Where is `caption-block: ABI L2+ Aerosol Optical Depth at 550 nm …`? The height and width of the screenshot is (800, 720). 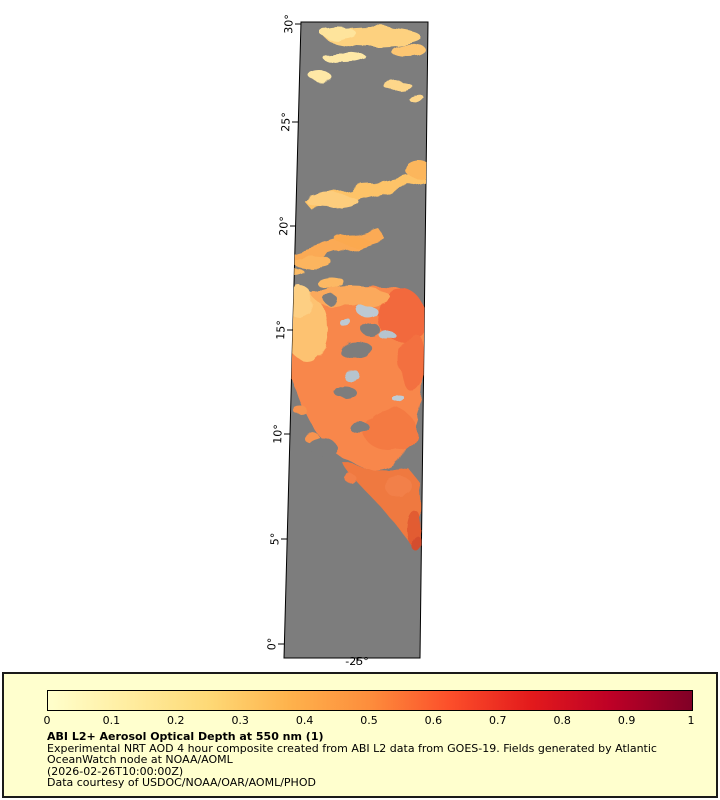
caption-block: ABI L2+ Aerosol Optical Depth at 550 nm … is located at coordinates (376, 760).